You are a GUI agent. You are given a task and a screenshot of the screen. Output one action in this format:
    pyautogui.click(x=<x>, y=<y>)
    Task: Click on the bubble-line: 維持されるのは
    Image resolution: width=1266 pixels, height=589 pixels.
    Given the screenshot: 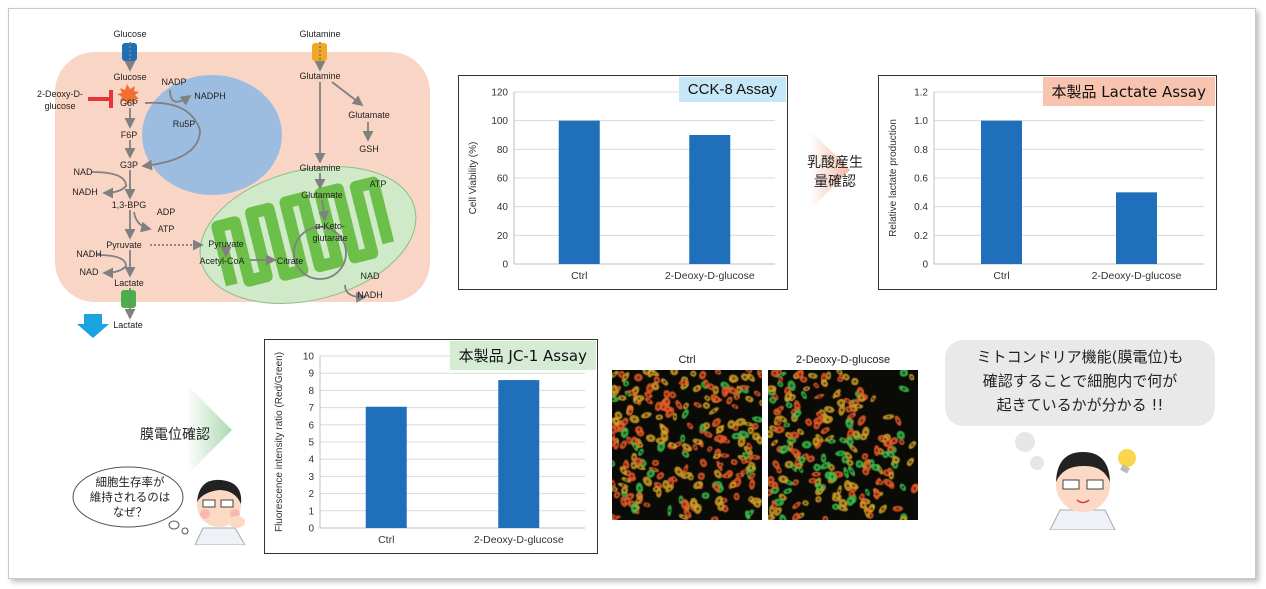 What is the action you would take?
    pyautogui.click(x=130, y=497)
    